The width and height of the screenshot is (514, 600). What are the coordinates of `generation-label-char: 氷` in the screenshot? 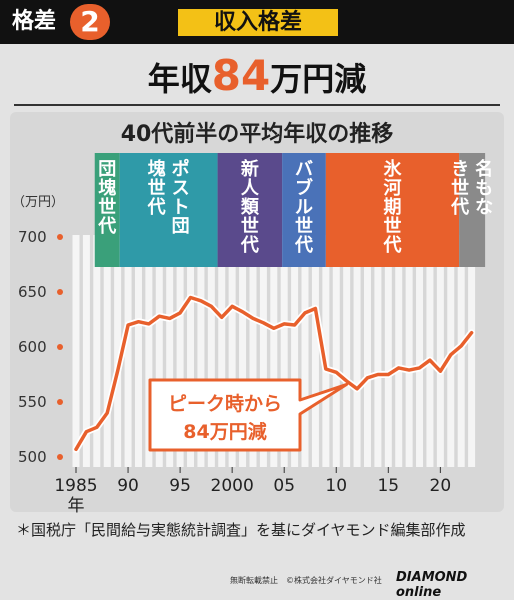 It's located at (392, 169).